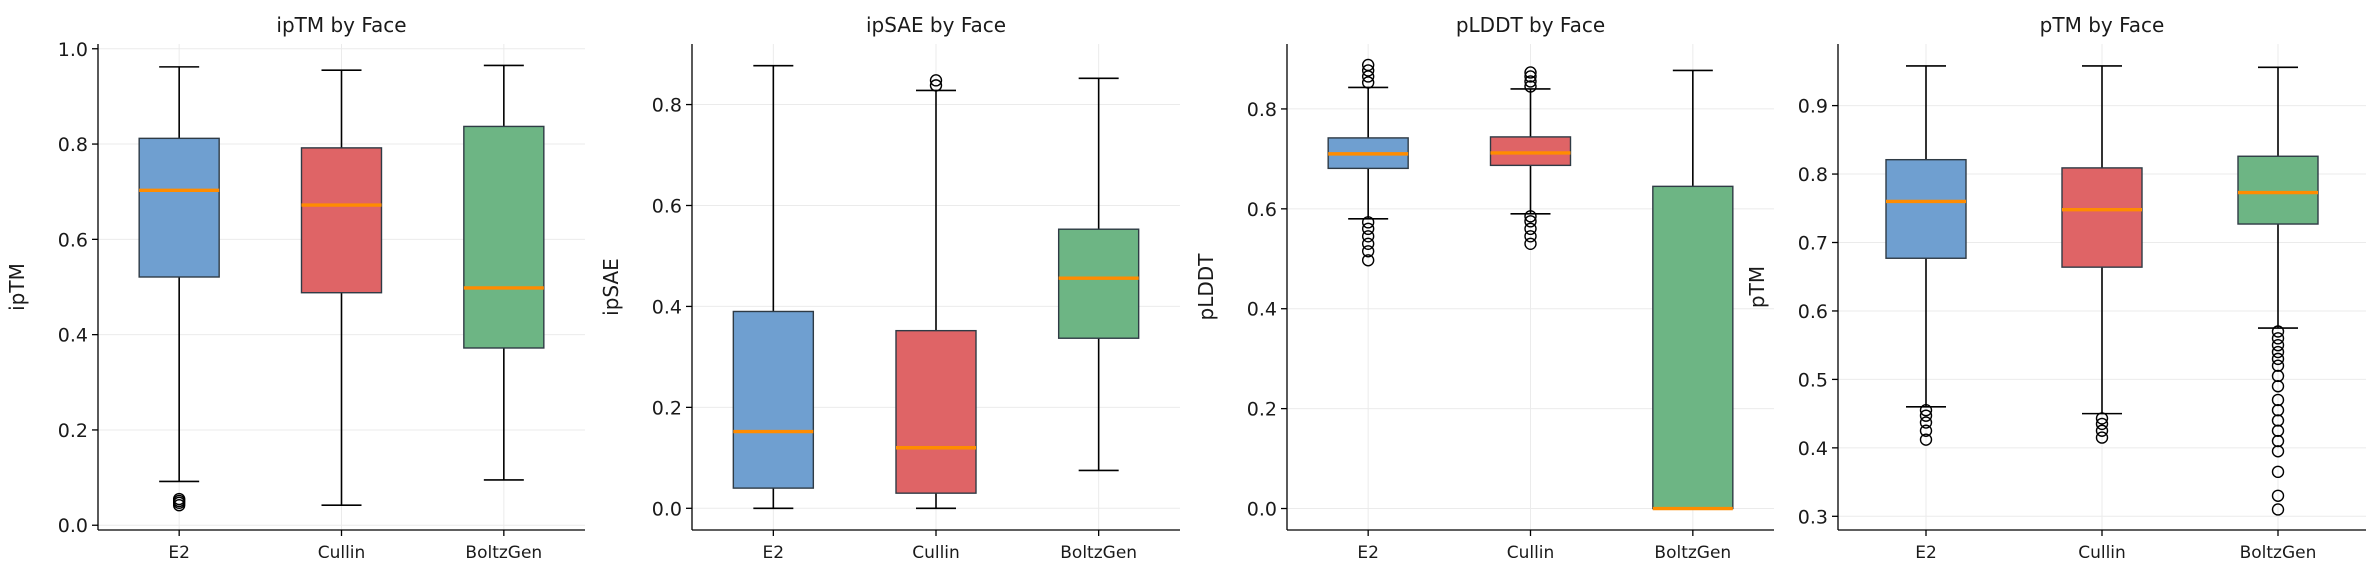 This screenshot has height=580, width=2380. I want to click on y-axis-label: ipSAE, so click(611, 287).